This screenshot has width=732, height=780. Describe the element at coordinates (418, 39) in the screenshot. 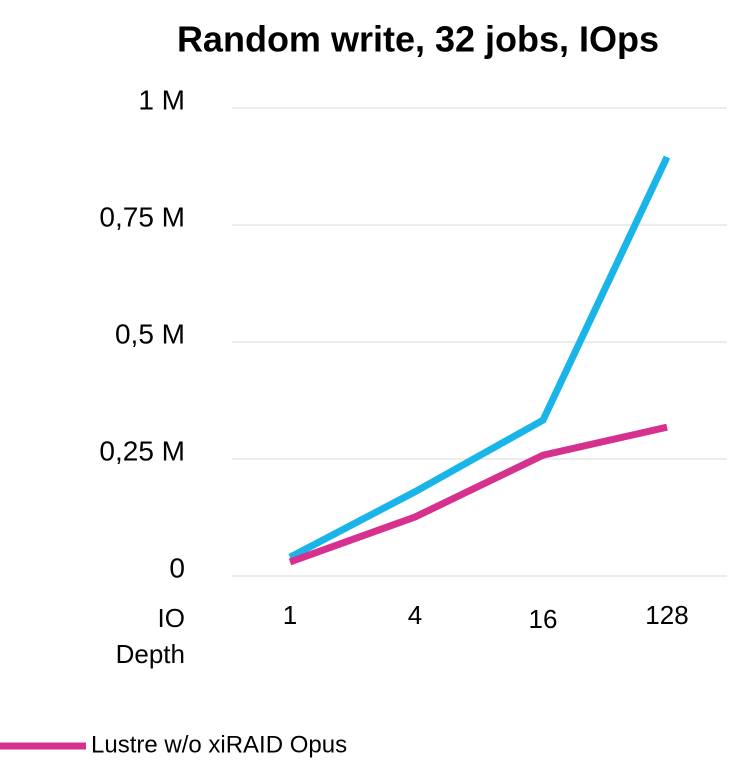

I see `chart-title: Random write, 32 jobs, IOps` at that location.